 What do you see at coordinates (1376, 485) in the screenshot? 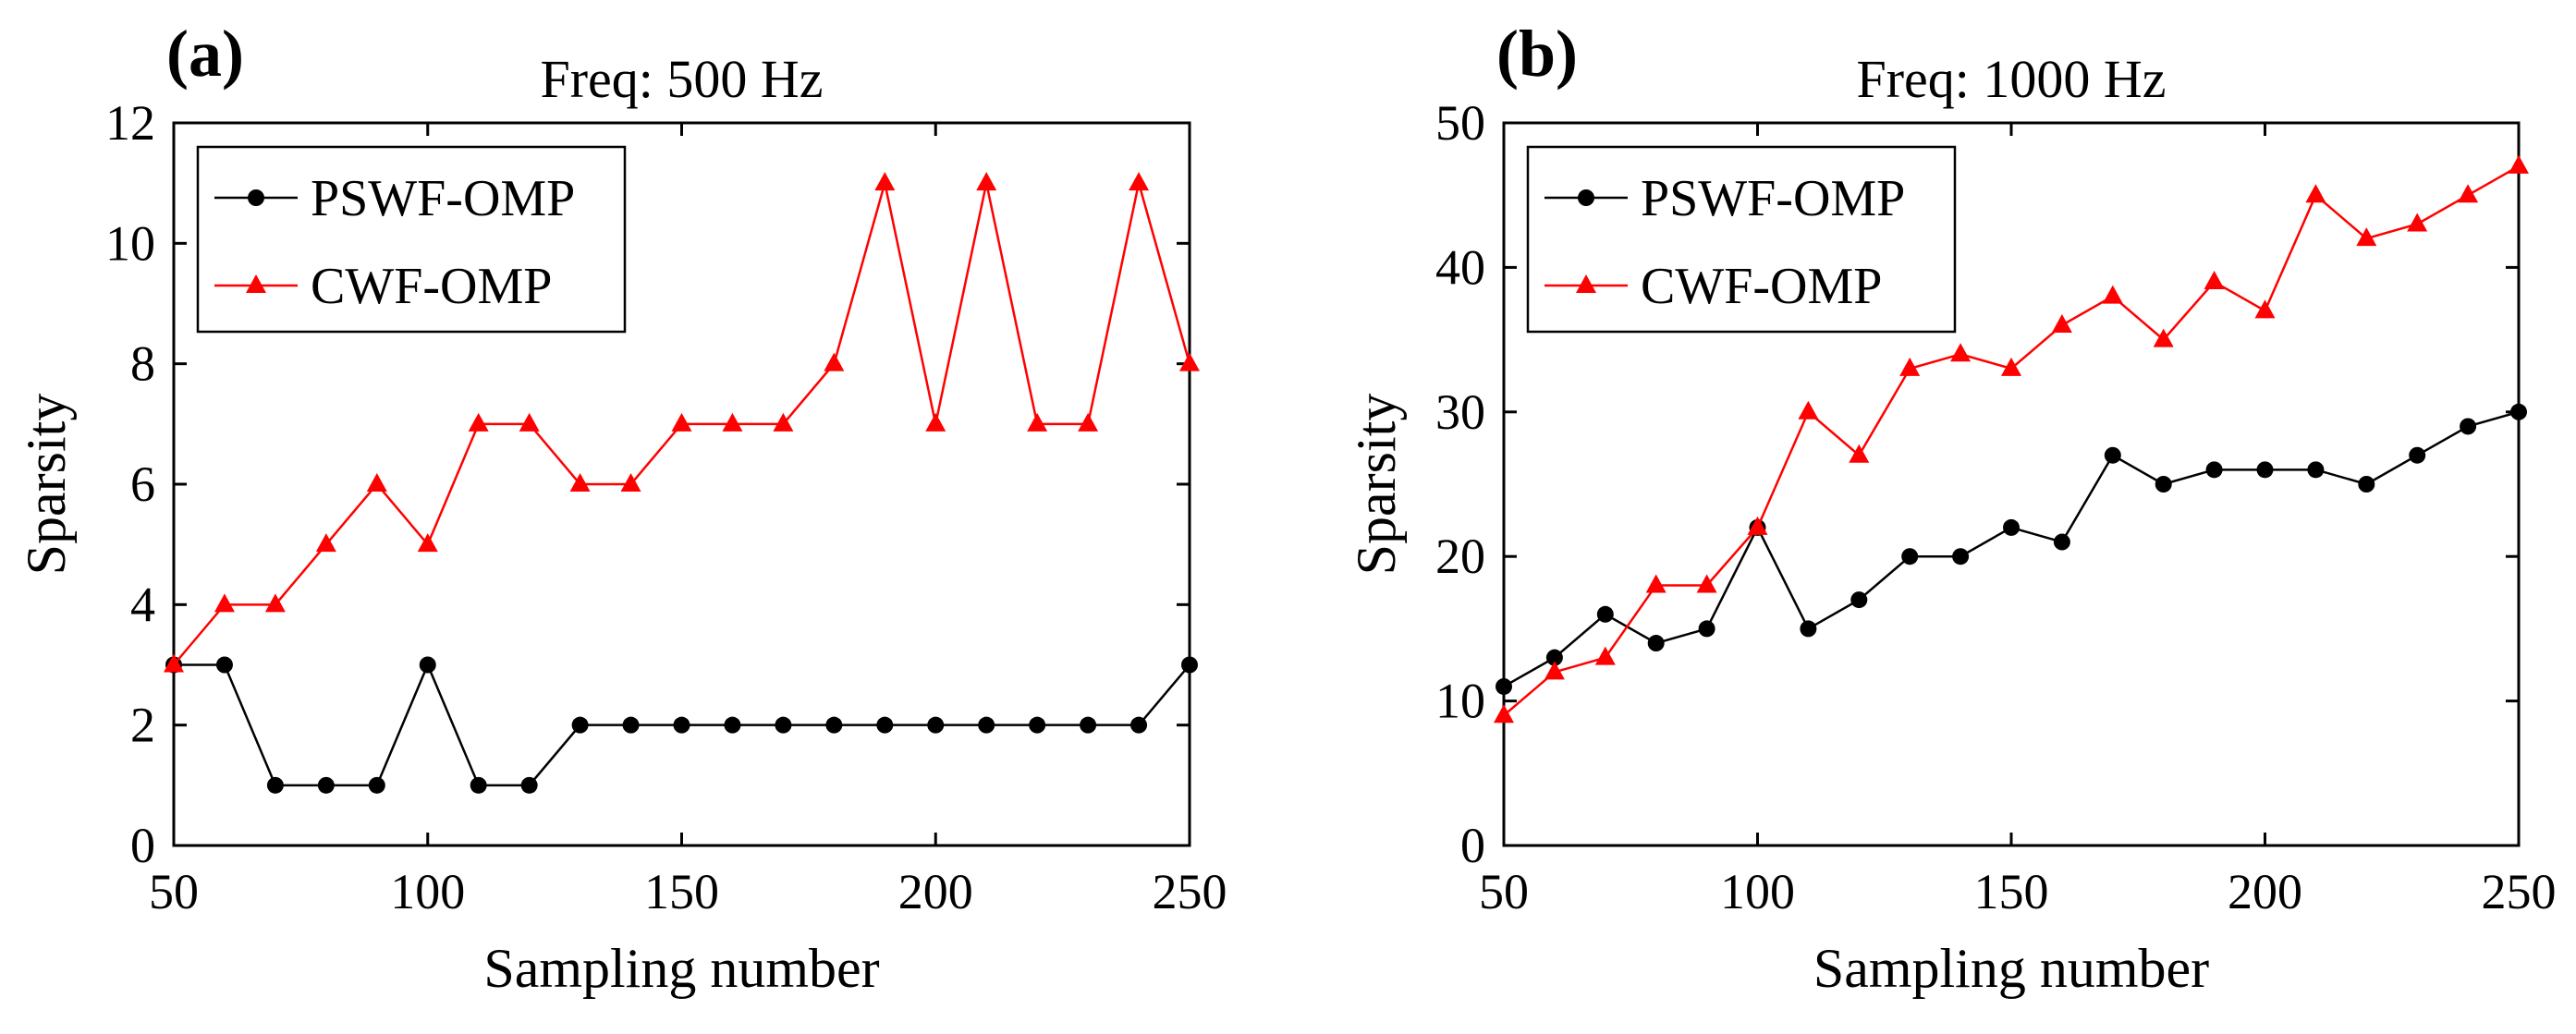
I see `y-axis-label: Sparsity` at bounding box center [1376, 485].